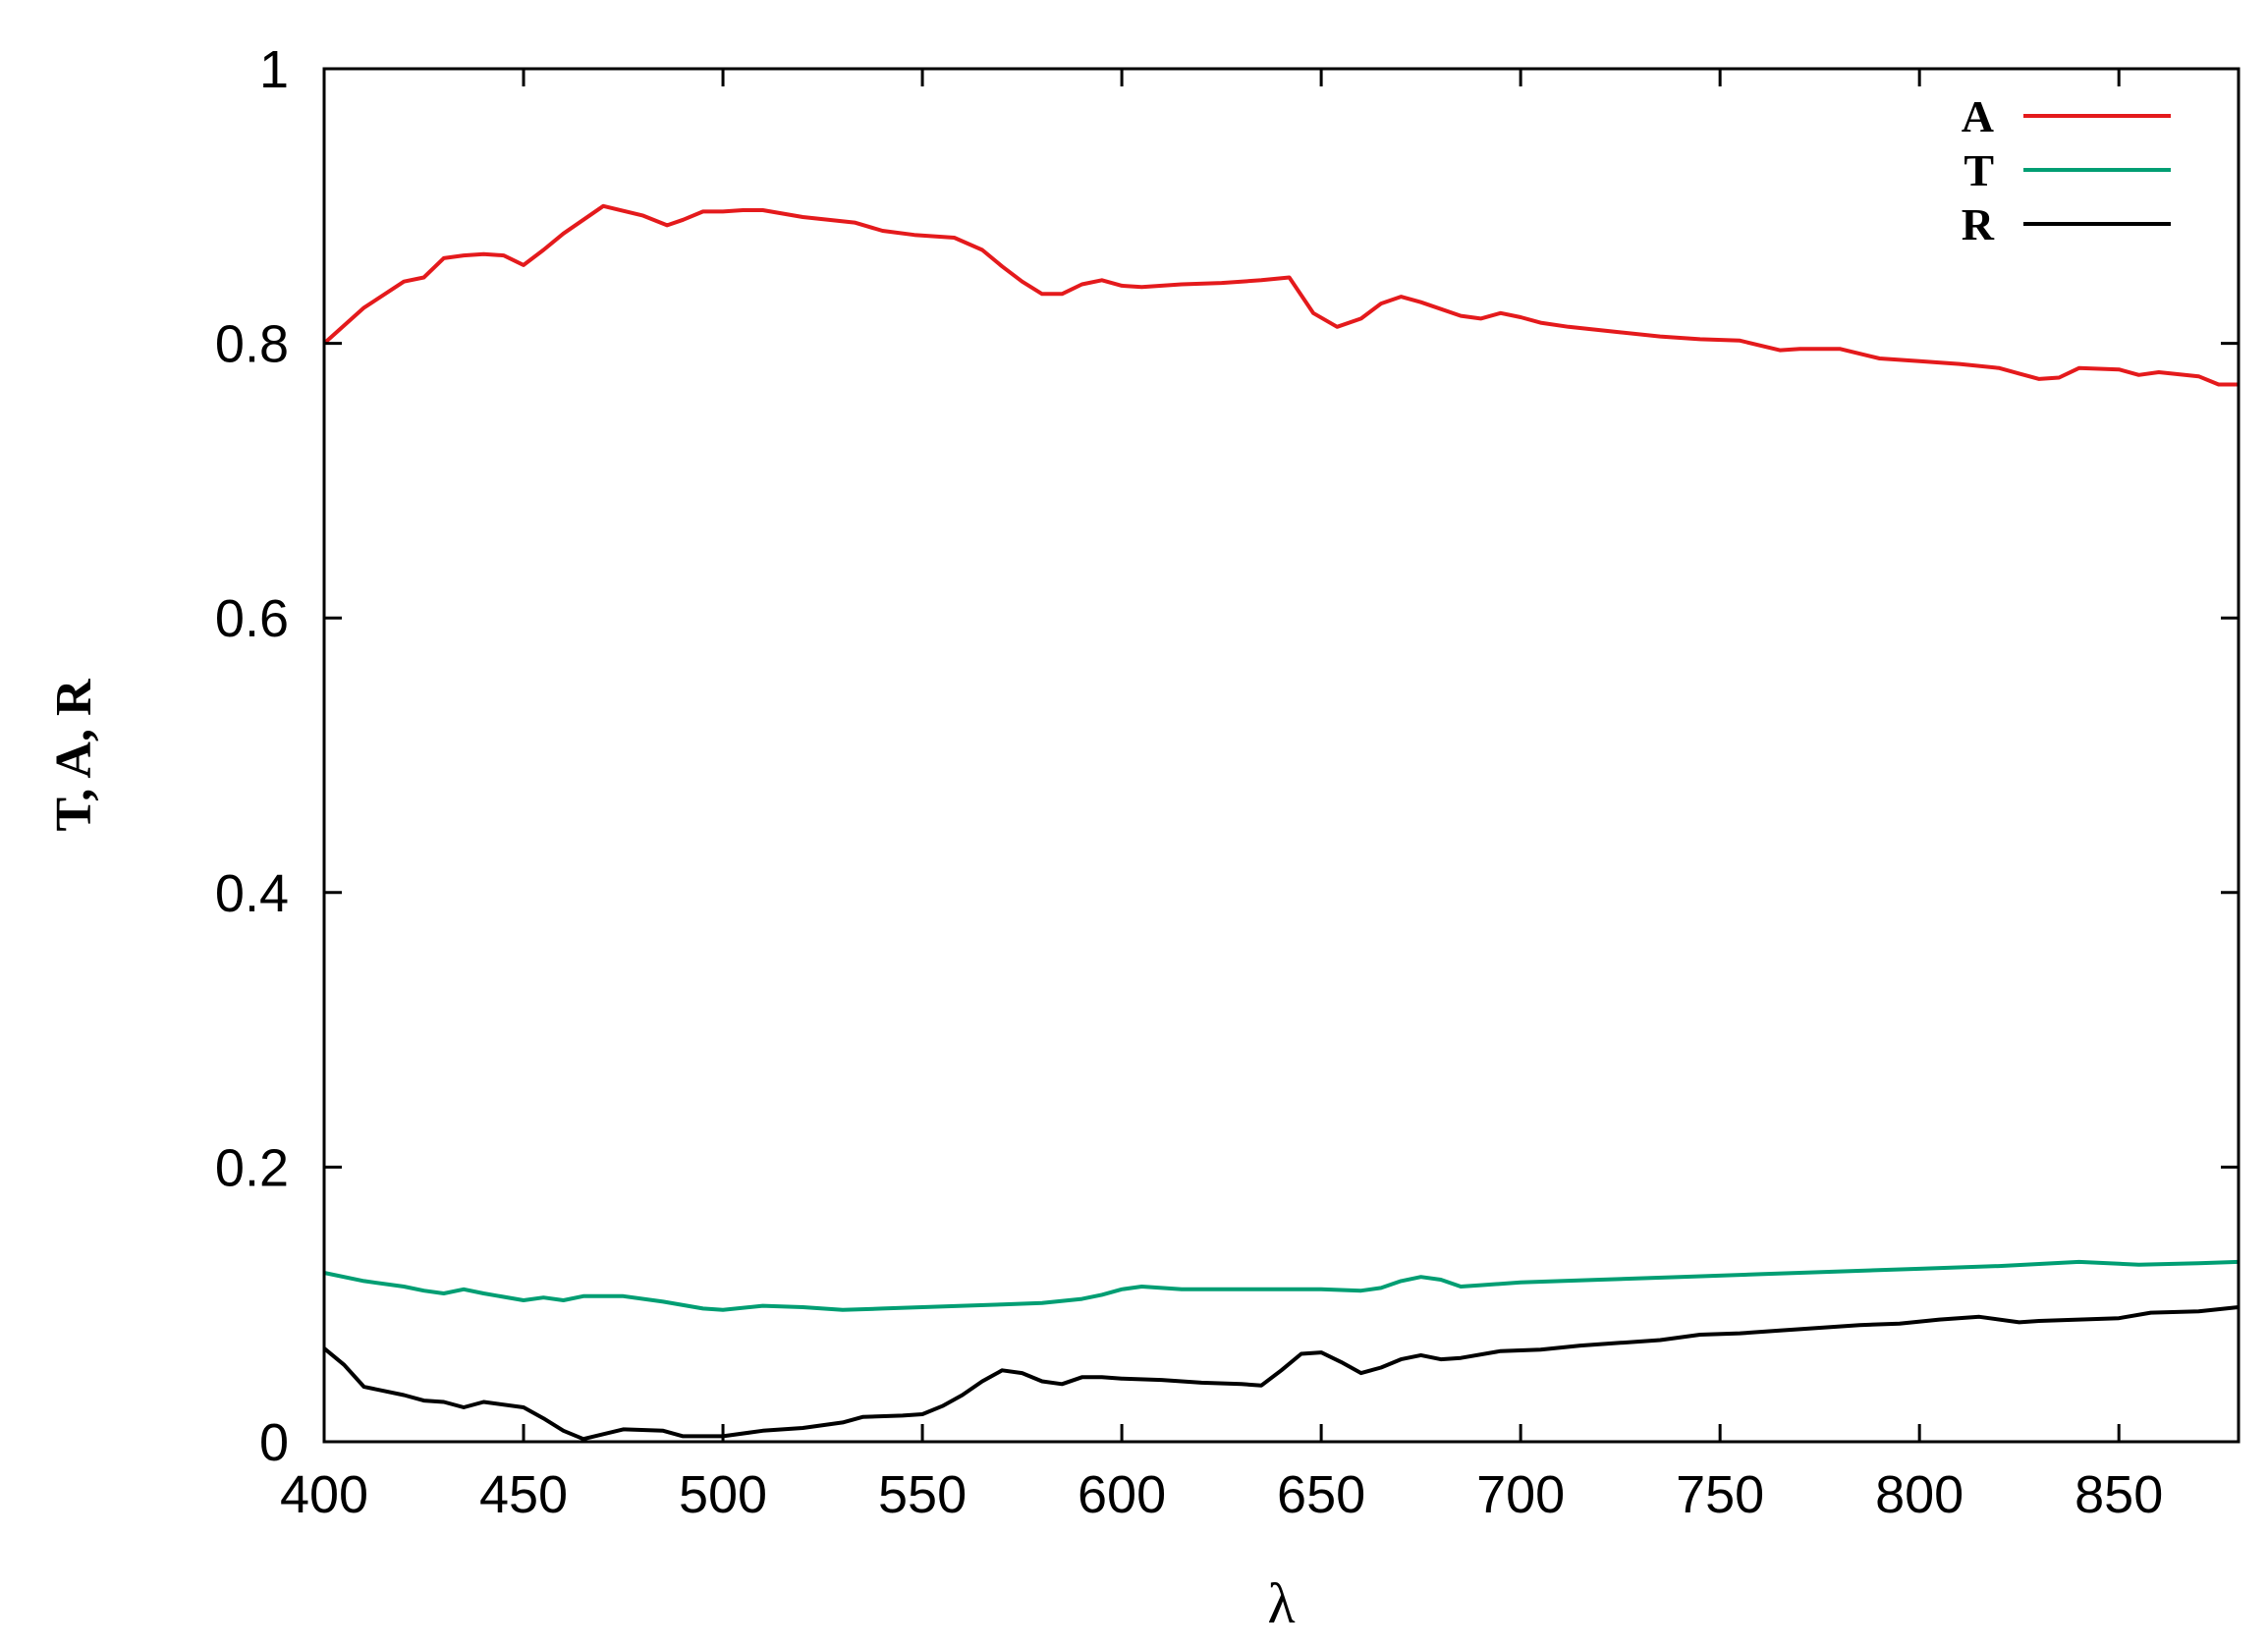  I want to click on y-tick-label: 0.4, so click(252, 894).